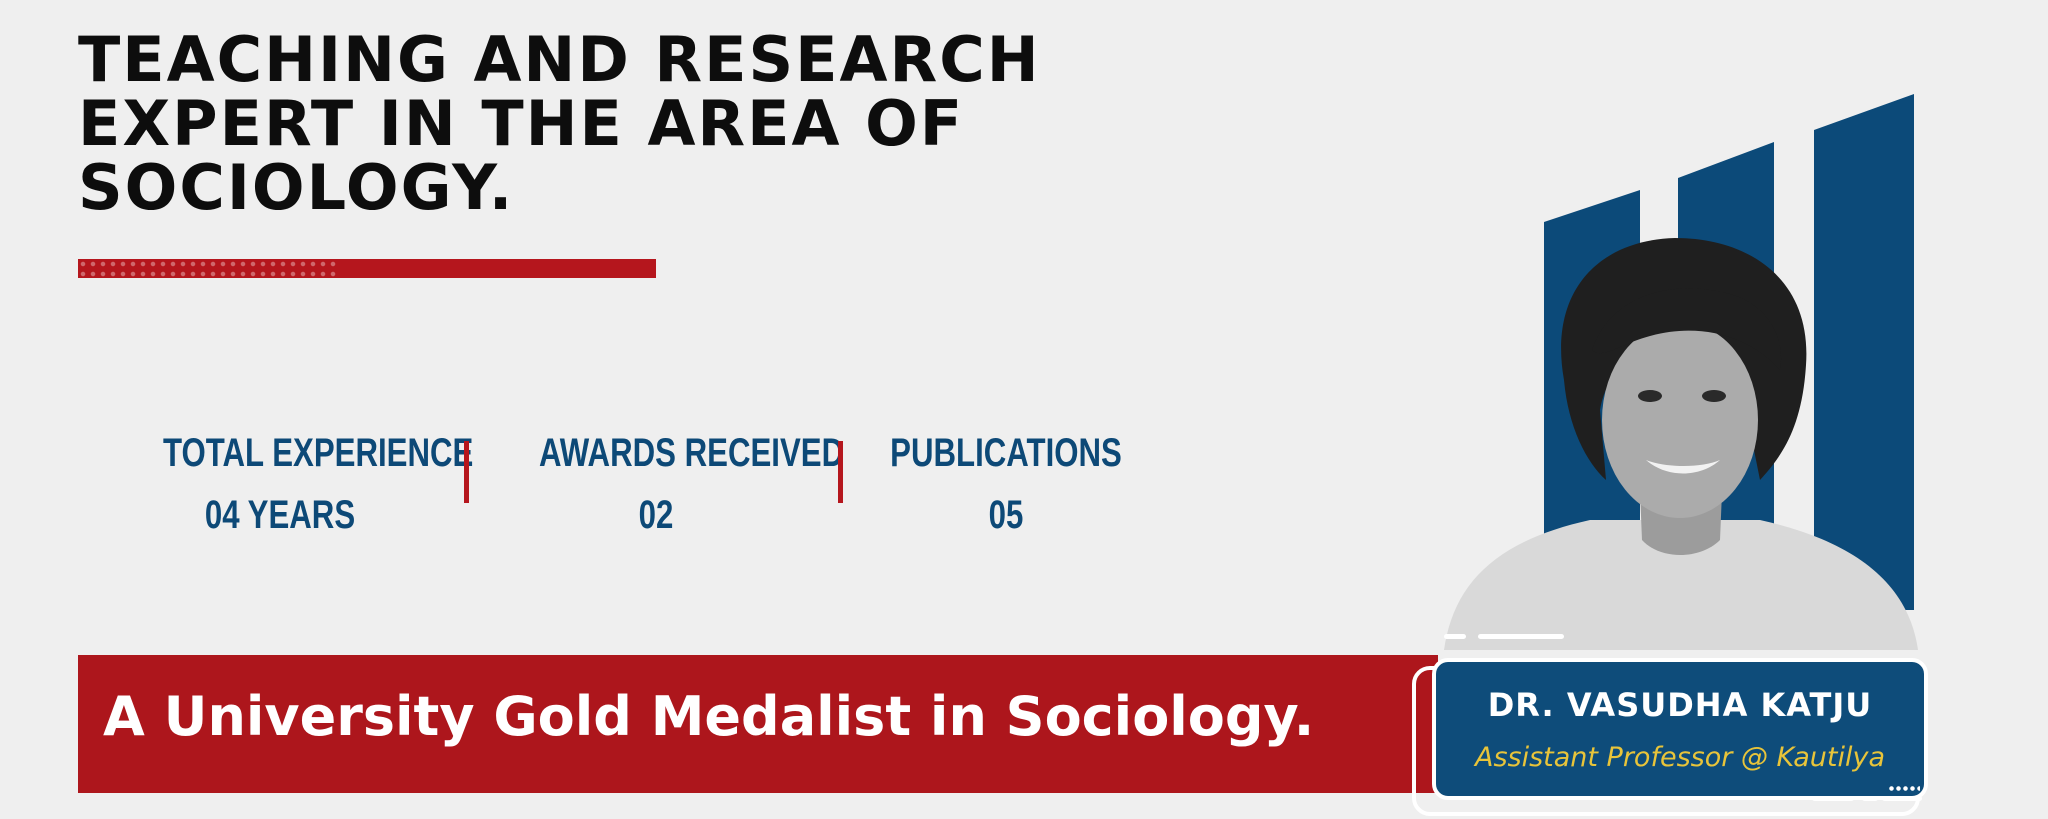  I want to click on stat-value: 04 YEARS, so click(280, 515).